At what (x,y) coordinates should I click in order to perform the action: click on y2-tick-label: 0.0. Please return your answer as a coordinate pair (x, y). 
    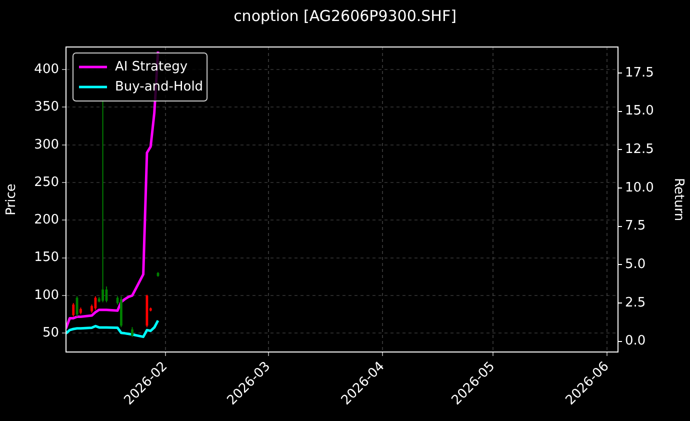
    Looking at the image, I should click on (635, 341).